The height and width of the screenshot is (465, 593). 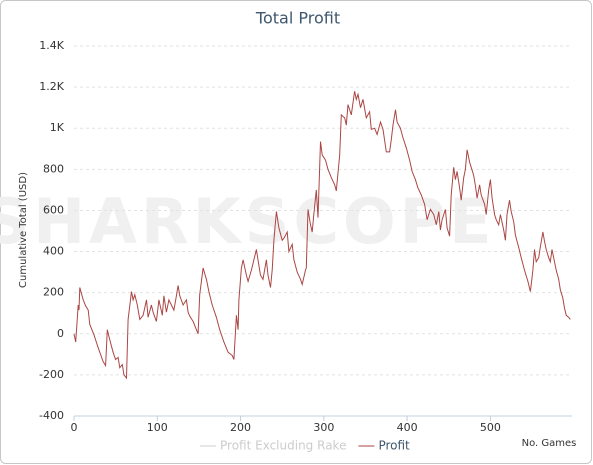 What do you see at coordinates (74, 427) in the screenshot?
I see `x-tick-label: 0` at bounding box center [74, 427].